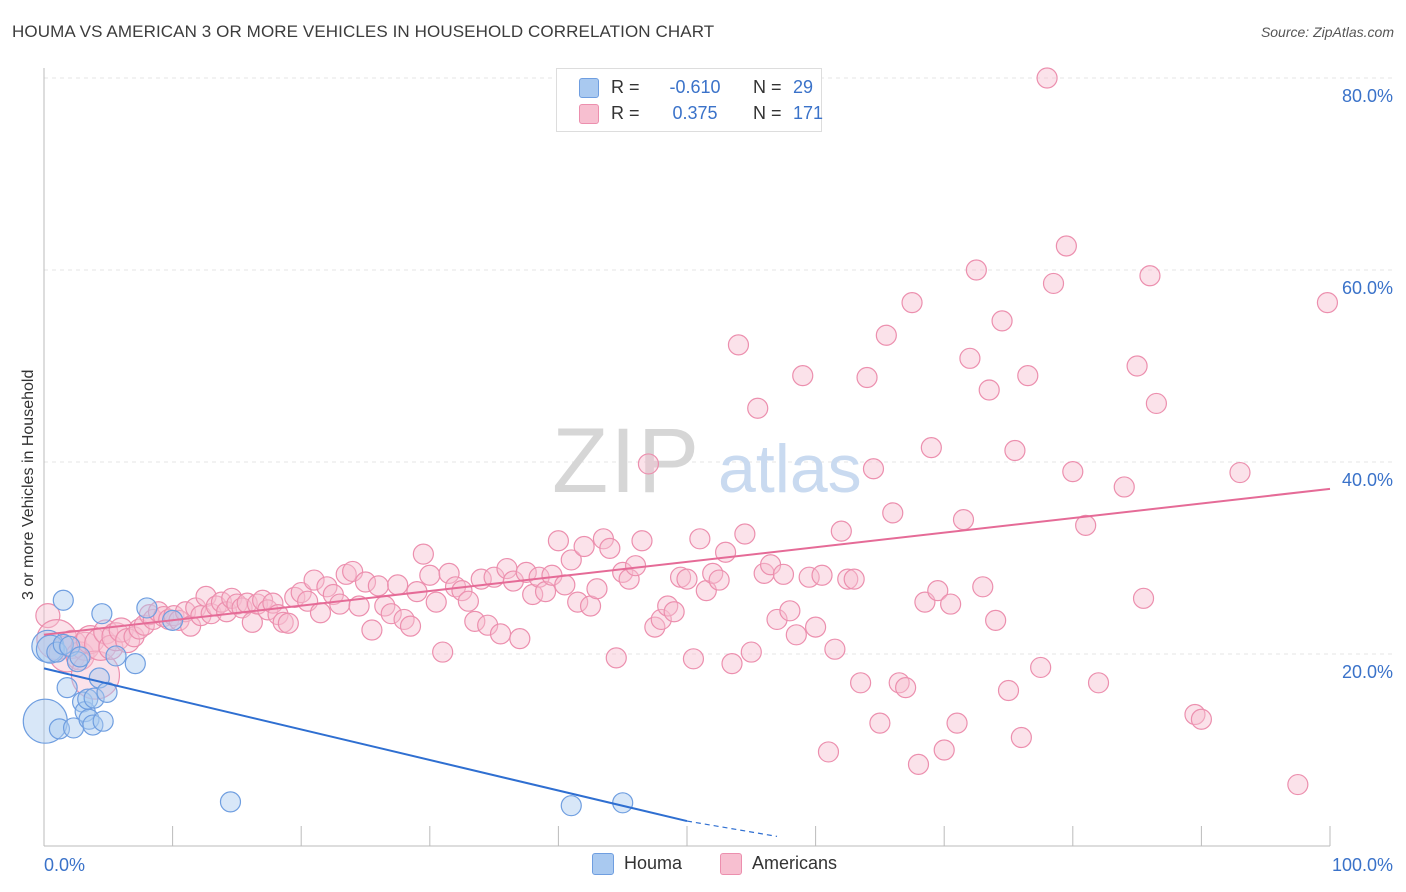 This screenshot has width=1406, height=892. I want to click on y-tick-label: 80.0%, so click(1367, 96).